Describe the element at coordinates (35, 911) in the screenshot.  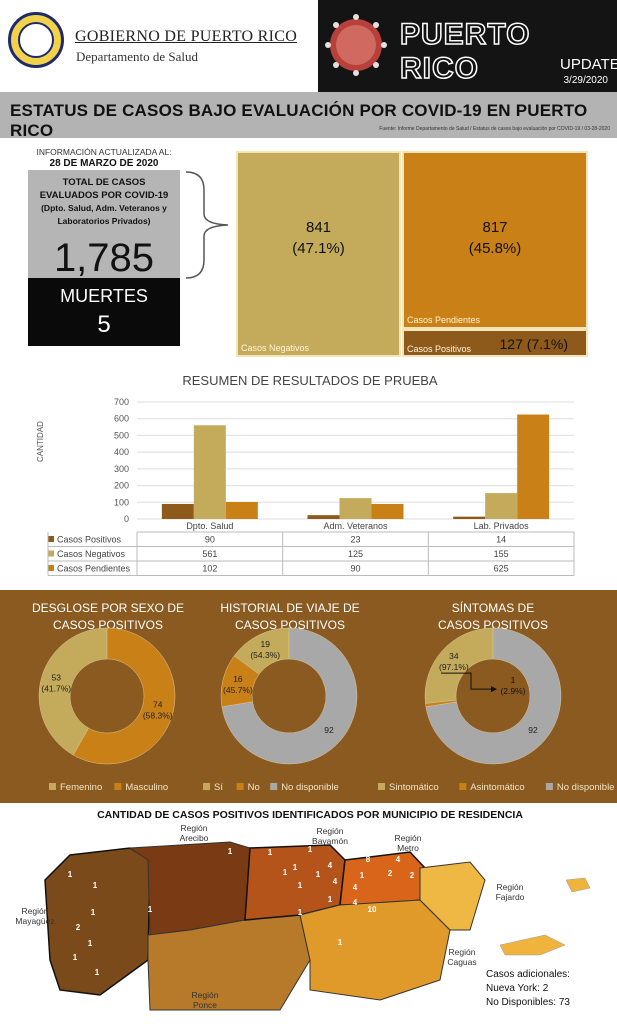
I see `region-label-mayaguez-line-1: Región` at that location.